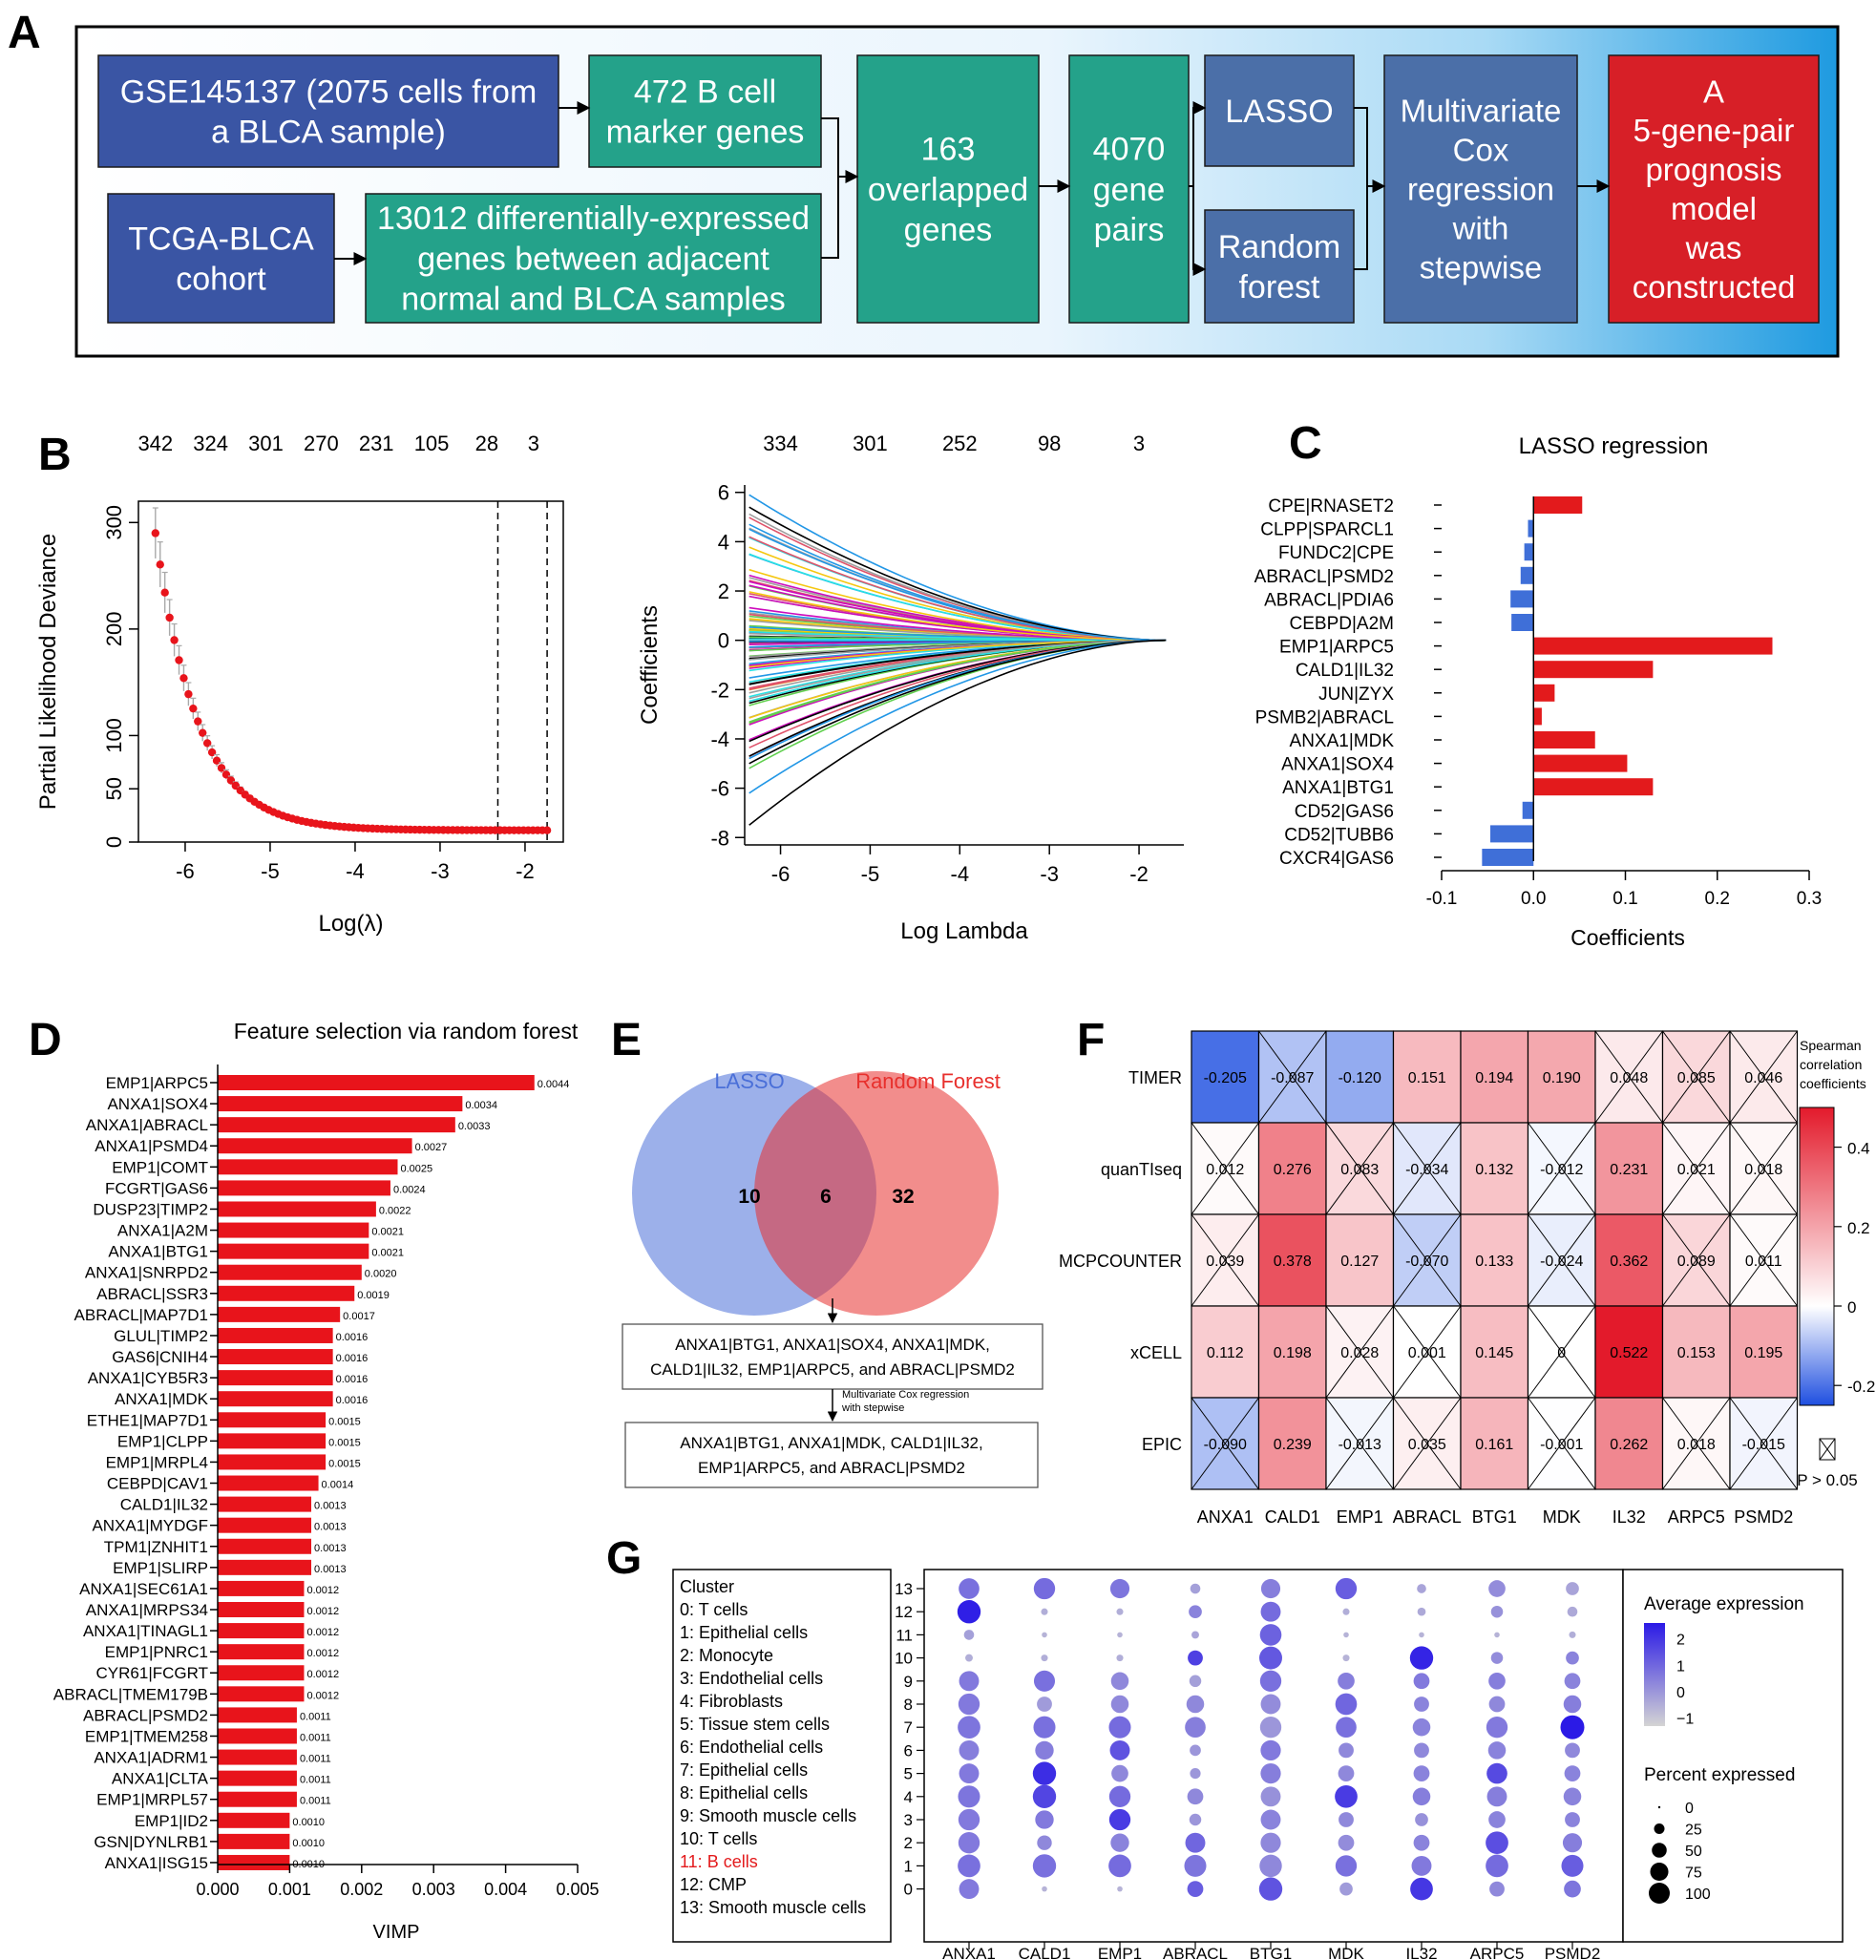 This screenshot has width=1876, height=1960. What do you see at coordinates (876, 1193) in the screenshot?
I see `e-random-forest-circle` at bounding box center [876, 1193].